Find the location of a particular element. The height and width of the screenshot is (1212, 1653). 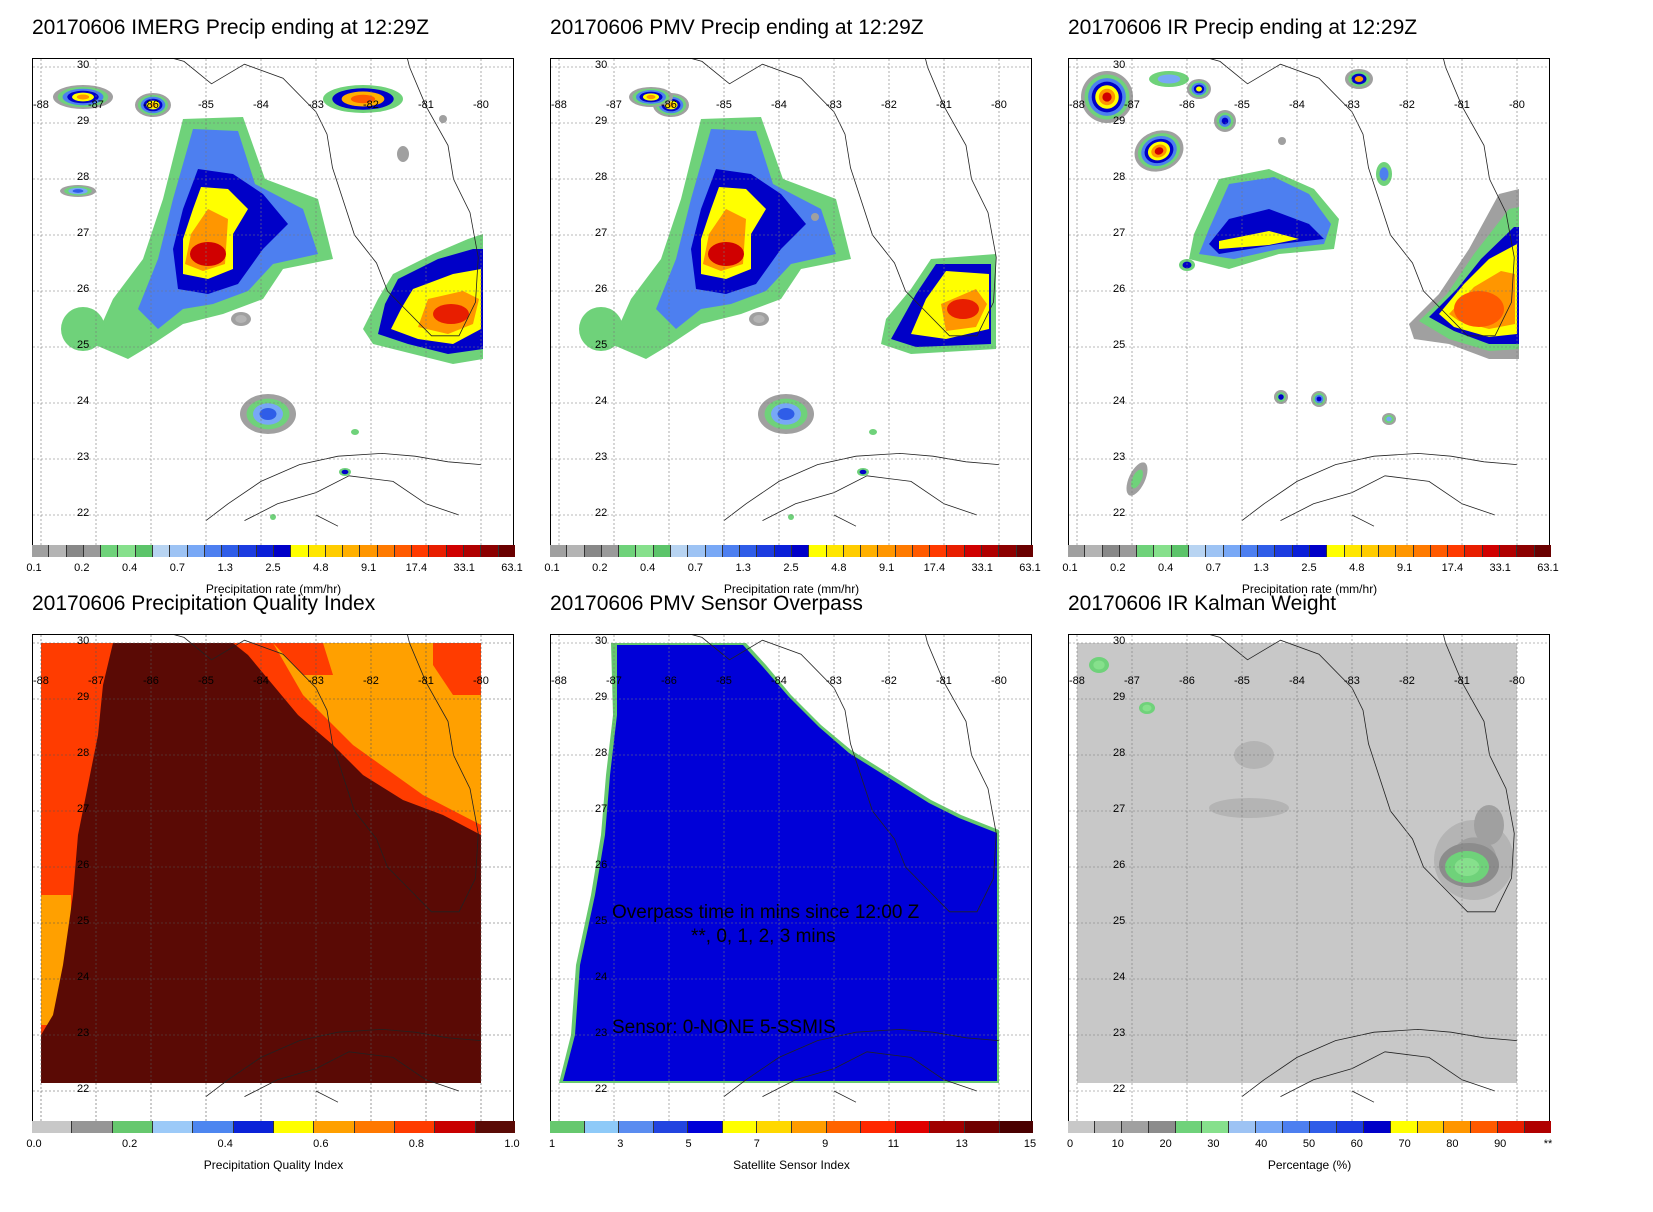

graticule is located at coordinates (791, 302).